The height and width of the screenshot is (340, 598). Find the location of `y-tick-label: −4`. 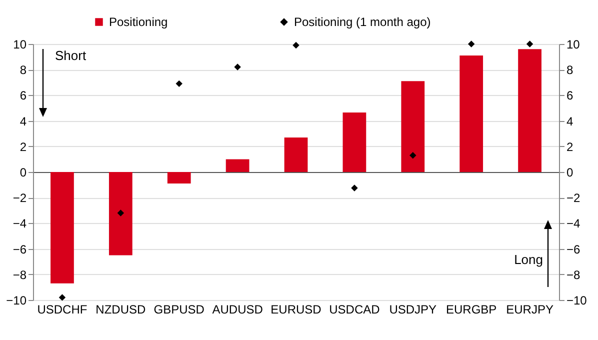

y-tick-label: −4 is located at coordinates (19, 223).